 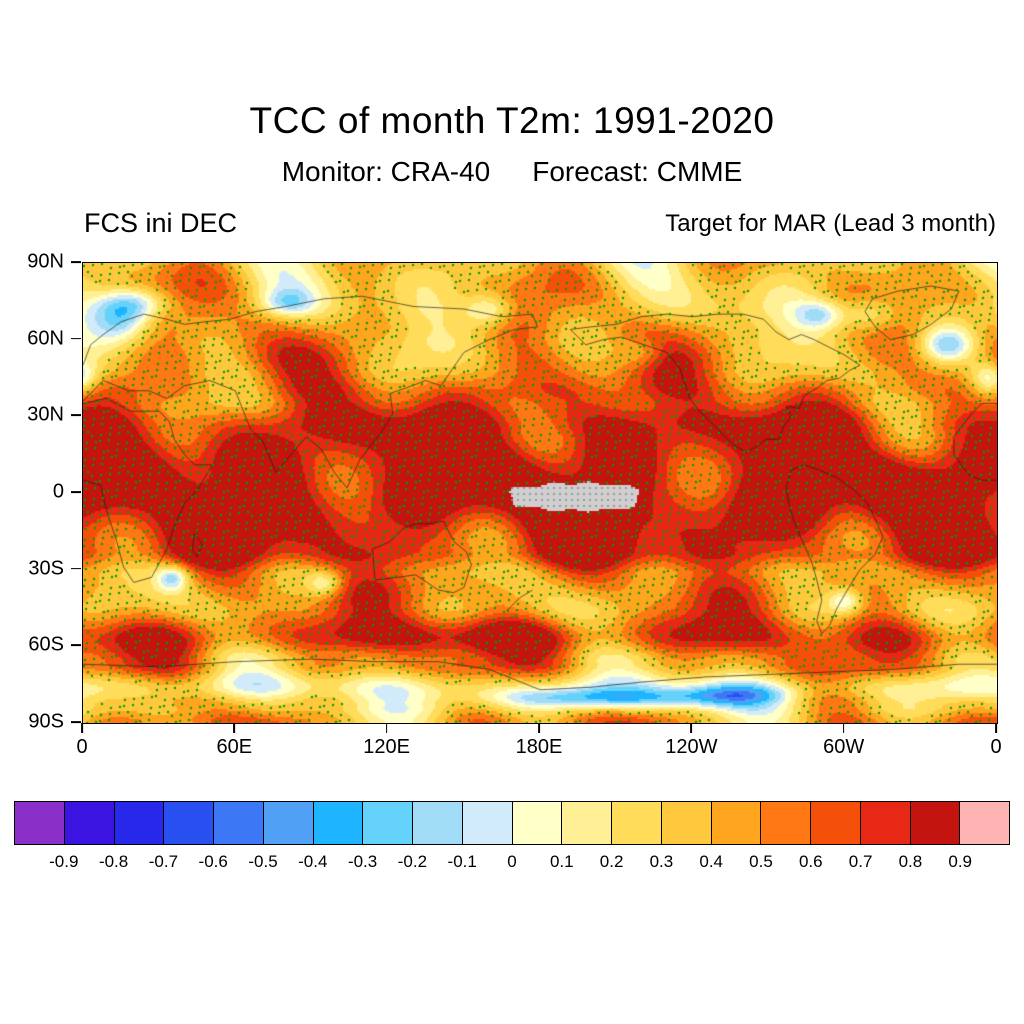 I want to click on init-label: FCS ini DEC, so click(x=161, y=223).